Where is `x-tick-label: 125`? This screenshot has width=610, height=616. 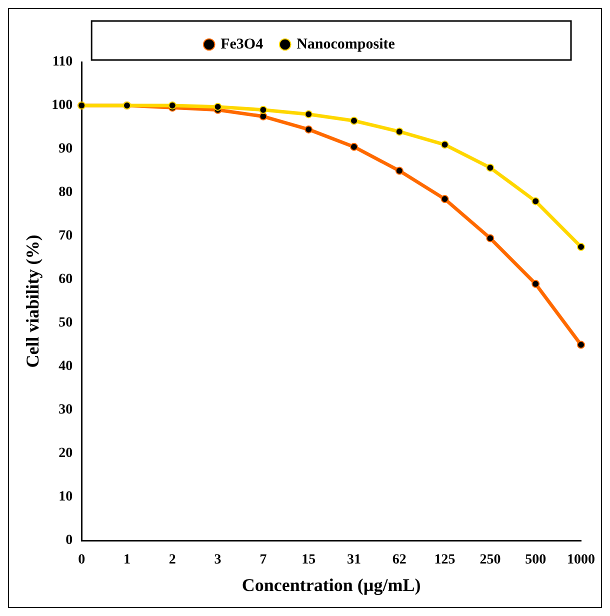
x-tick-label: 125 is located at coordinates (445, 560).